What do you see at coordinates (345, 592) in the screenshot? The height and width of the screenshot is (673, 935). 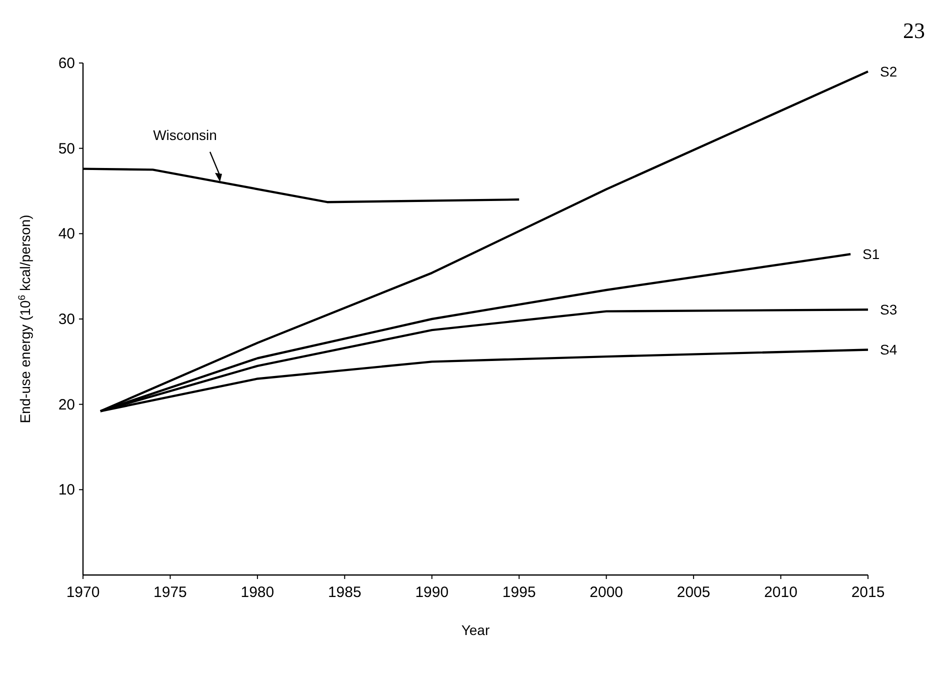 I see `x-tick-label: 1985` at bounding box center [345, 592].